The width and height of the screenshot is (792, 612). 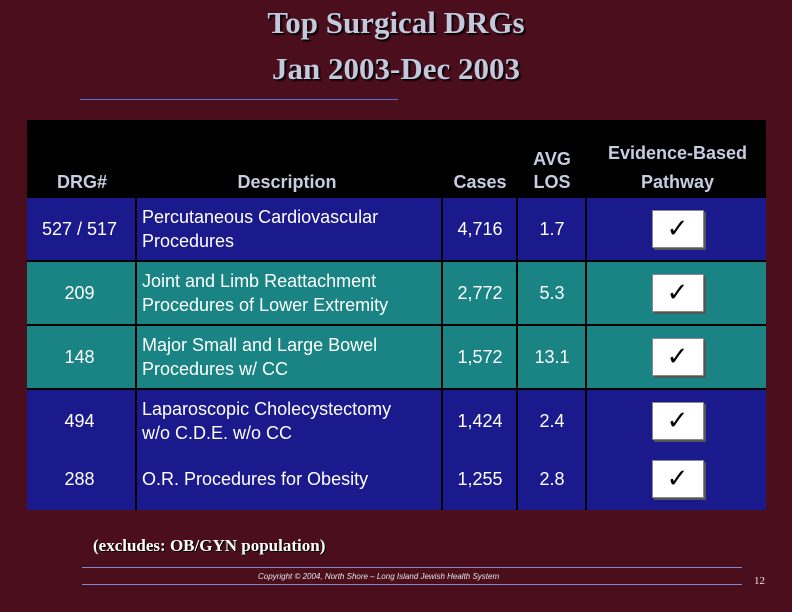 What do you see at coordinates (265, 305) in the screenshot?
I see `description-line2: Procedures of Lower Extremity` at bounding box center [265, 305].